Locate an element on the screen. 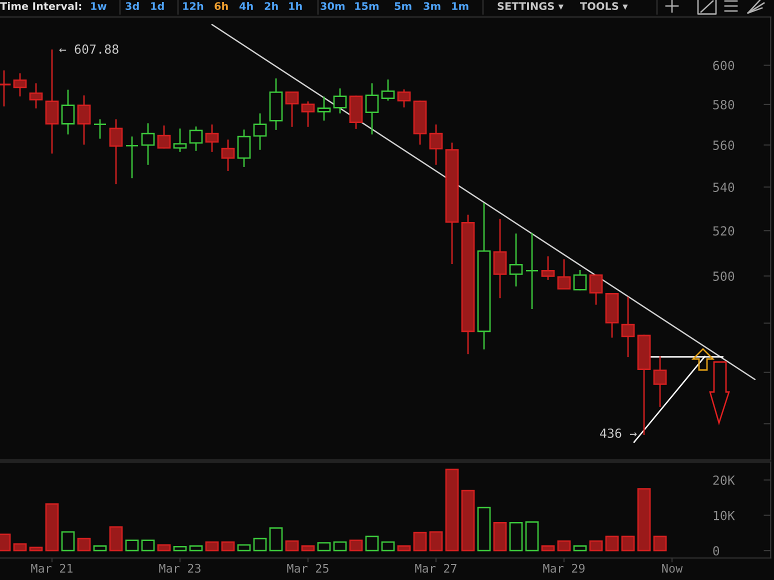 The image size is (774, 580). text: 30m is located at coordinates (332, 6).